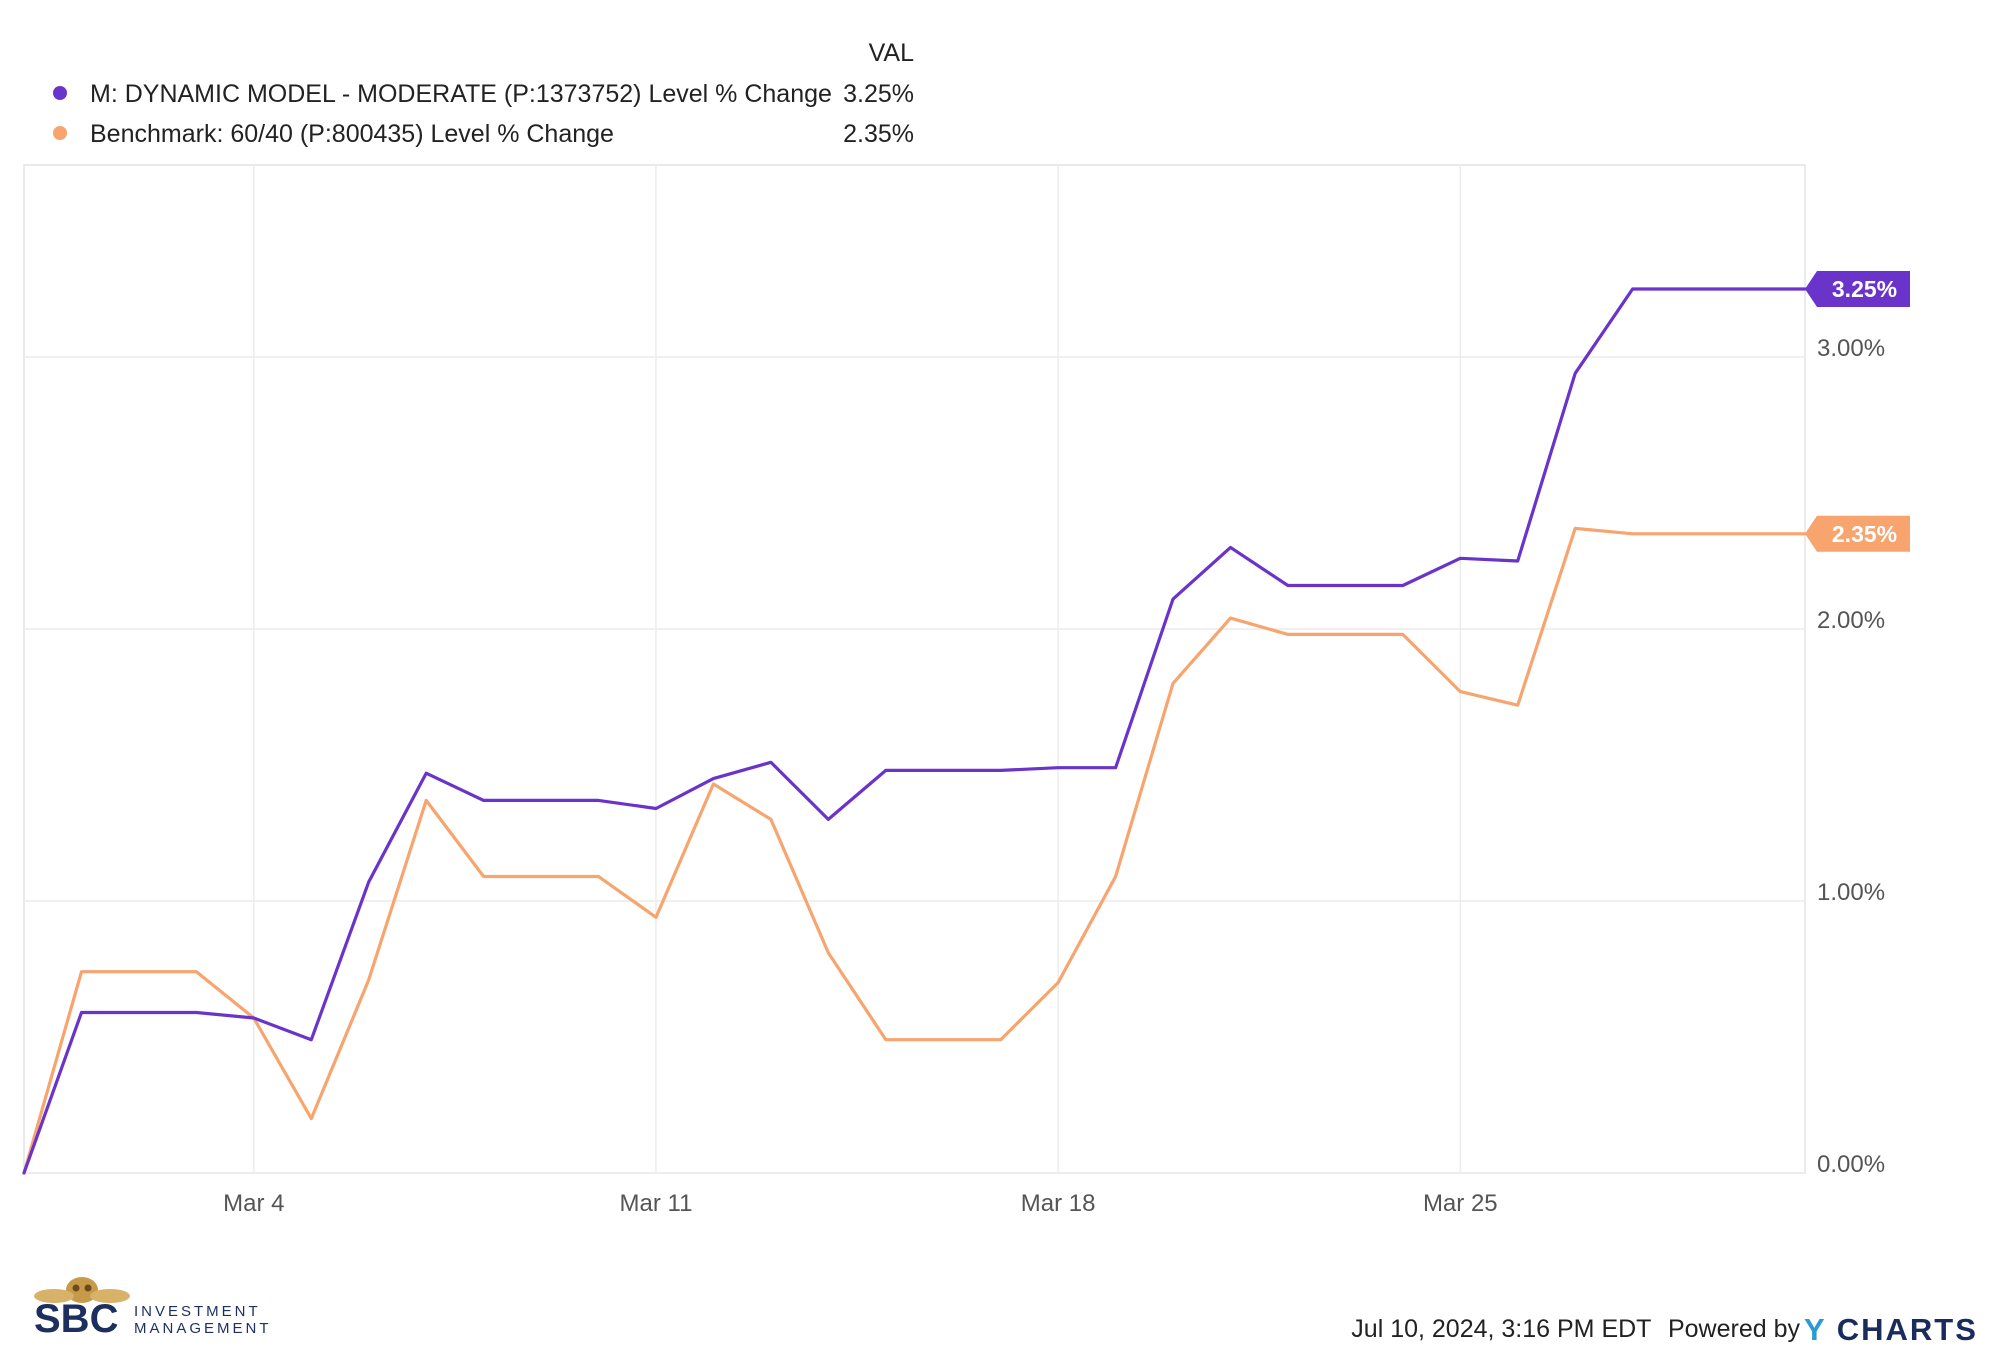  I want to click on sbc-logo: SBC INVESTMENT MANAGEMENT, so click(153, 1309).